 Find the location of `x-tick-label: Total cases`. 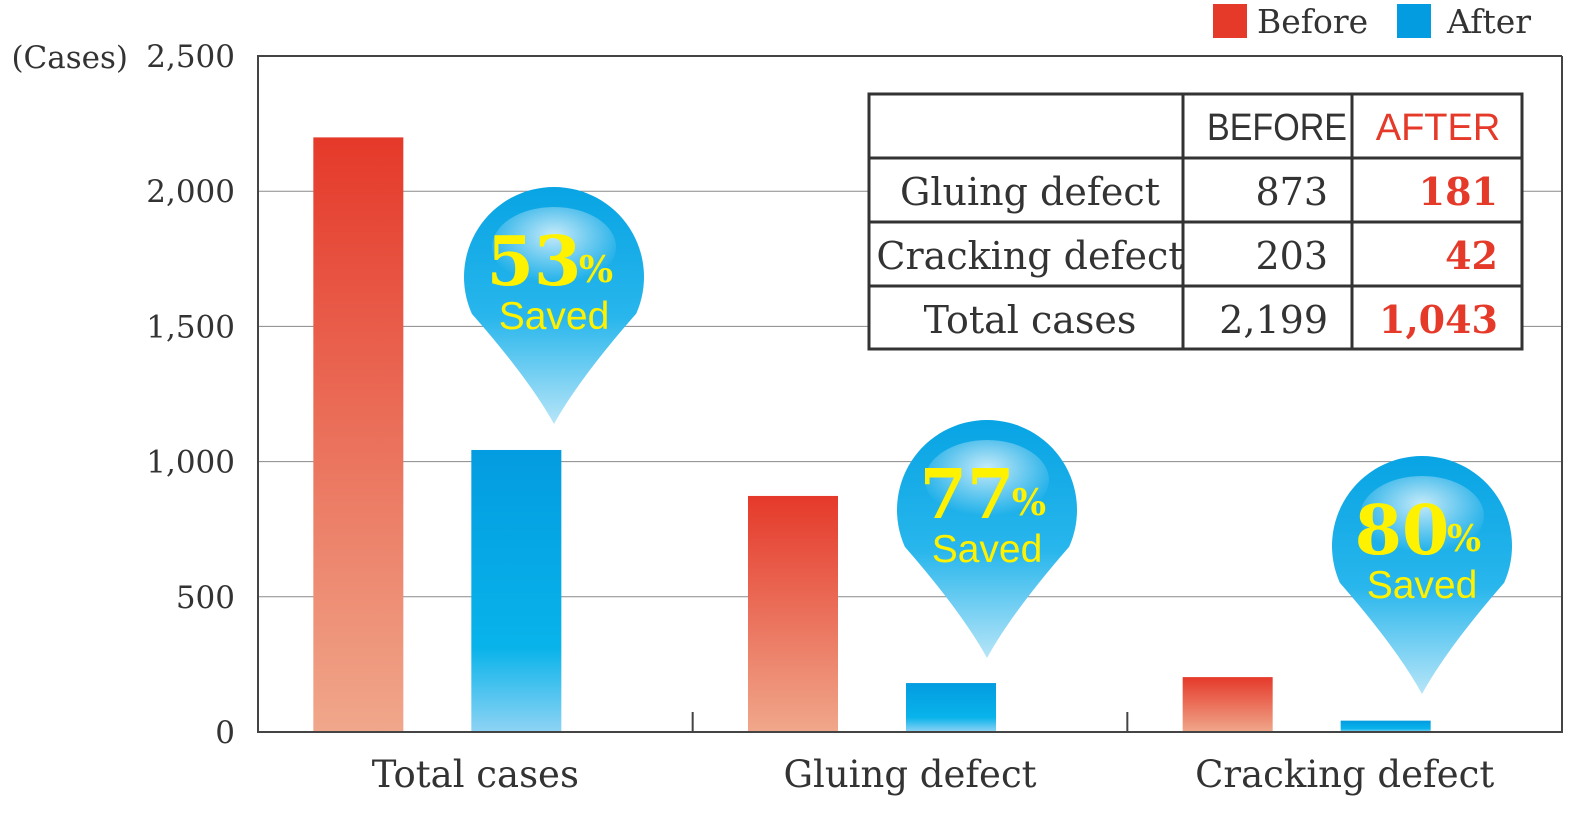

x-tick-label: Total cases is located at coordinates (475, 774).